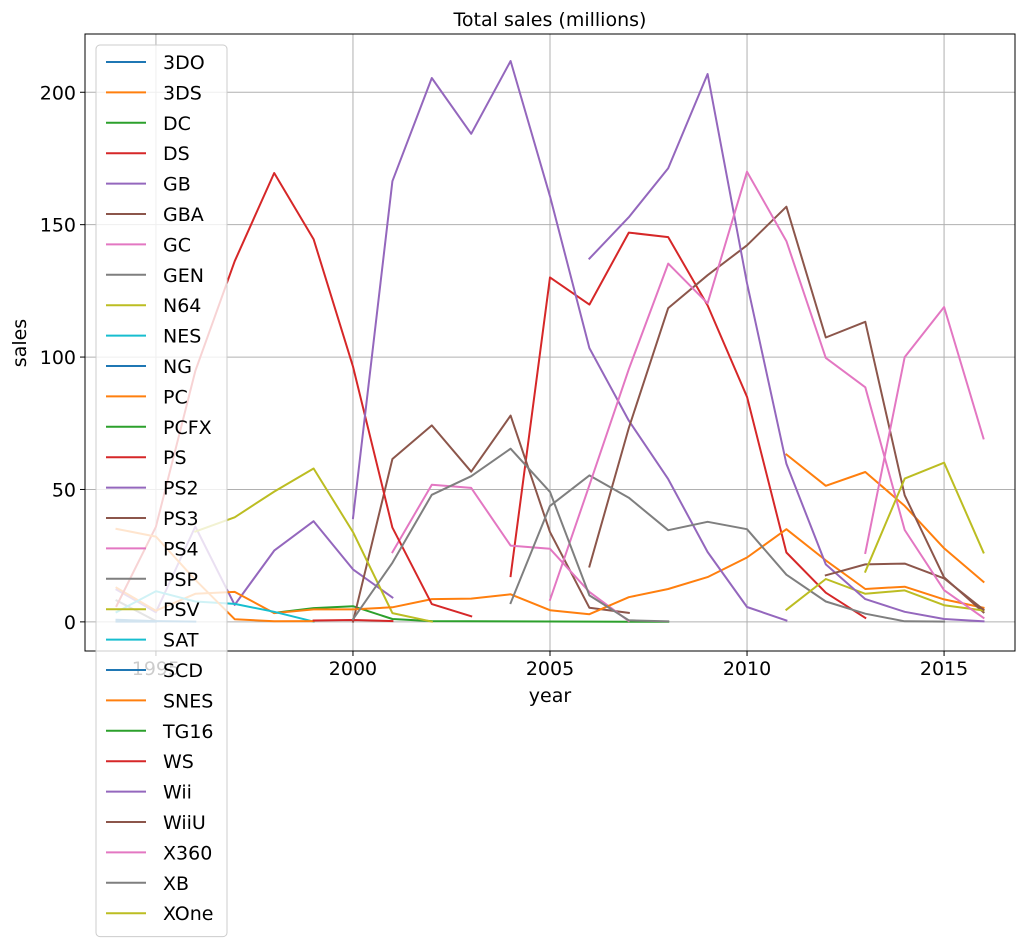  I want to click on series-line-gc, so click(511, 553).